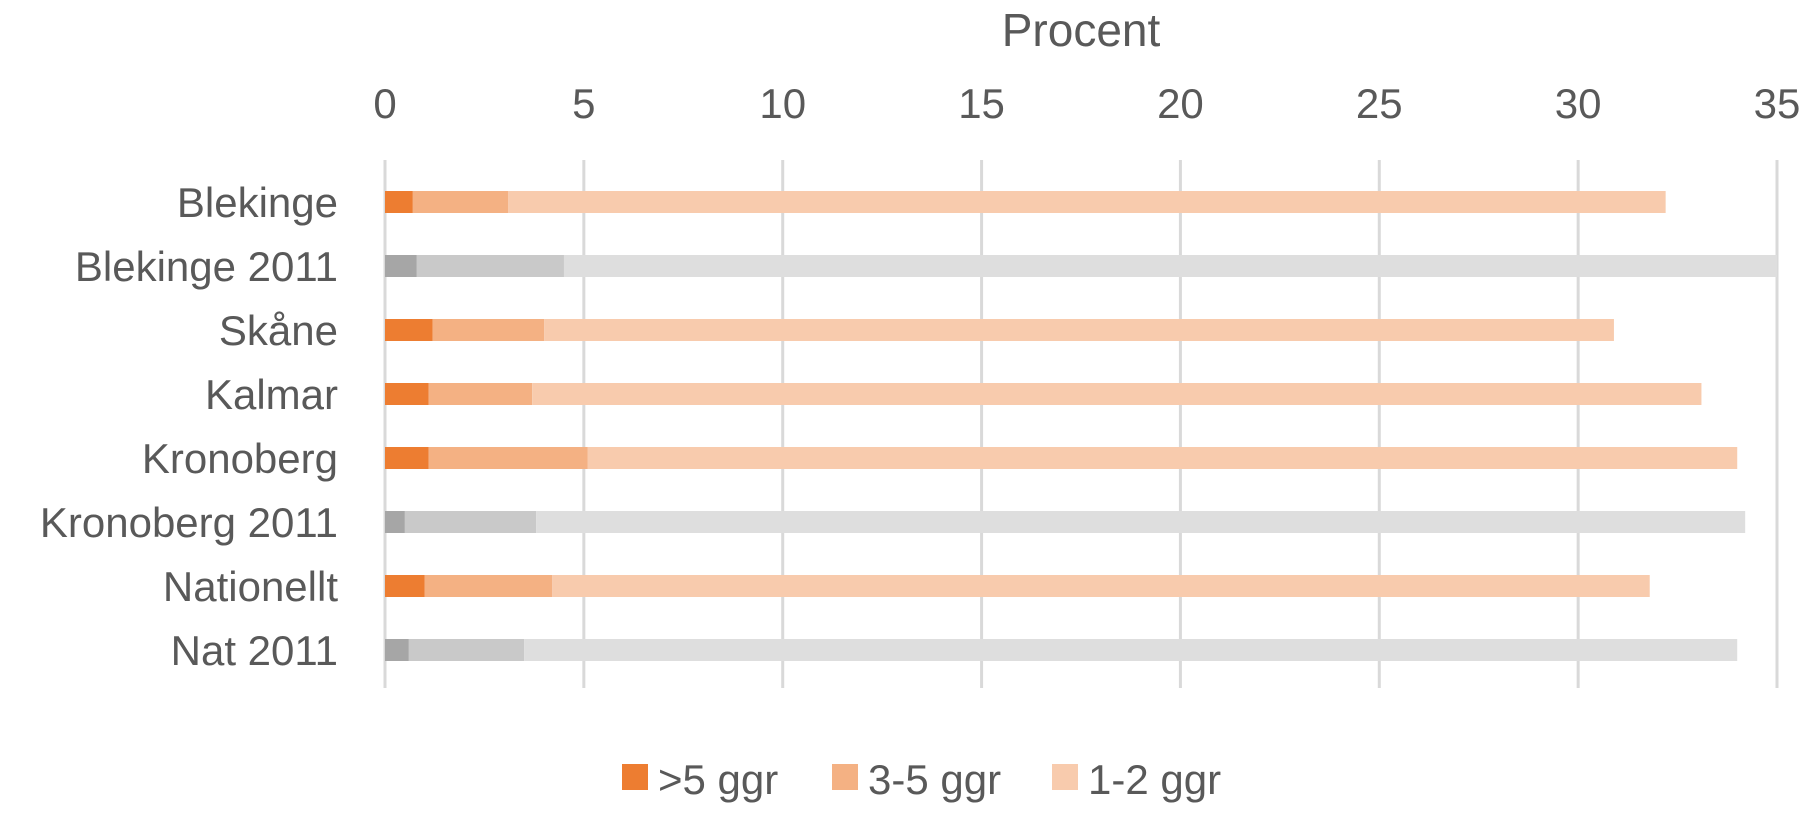 This screenshot has width=1817, height=814. What do you see at coordinates (278, 330) in the screenshot?
I see `category-label: Skåne` at bounding box center [278, 330].